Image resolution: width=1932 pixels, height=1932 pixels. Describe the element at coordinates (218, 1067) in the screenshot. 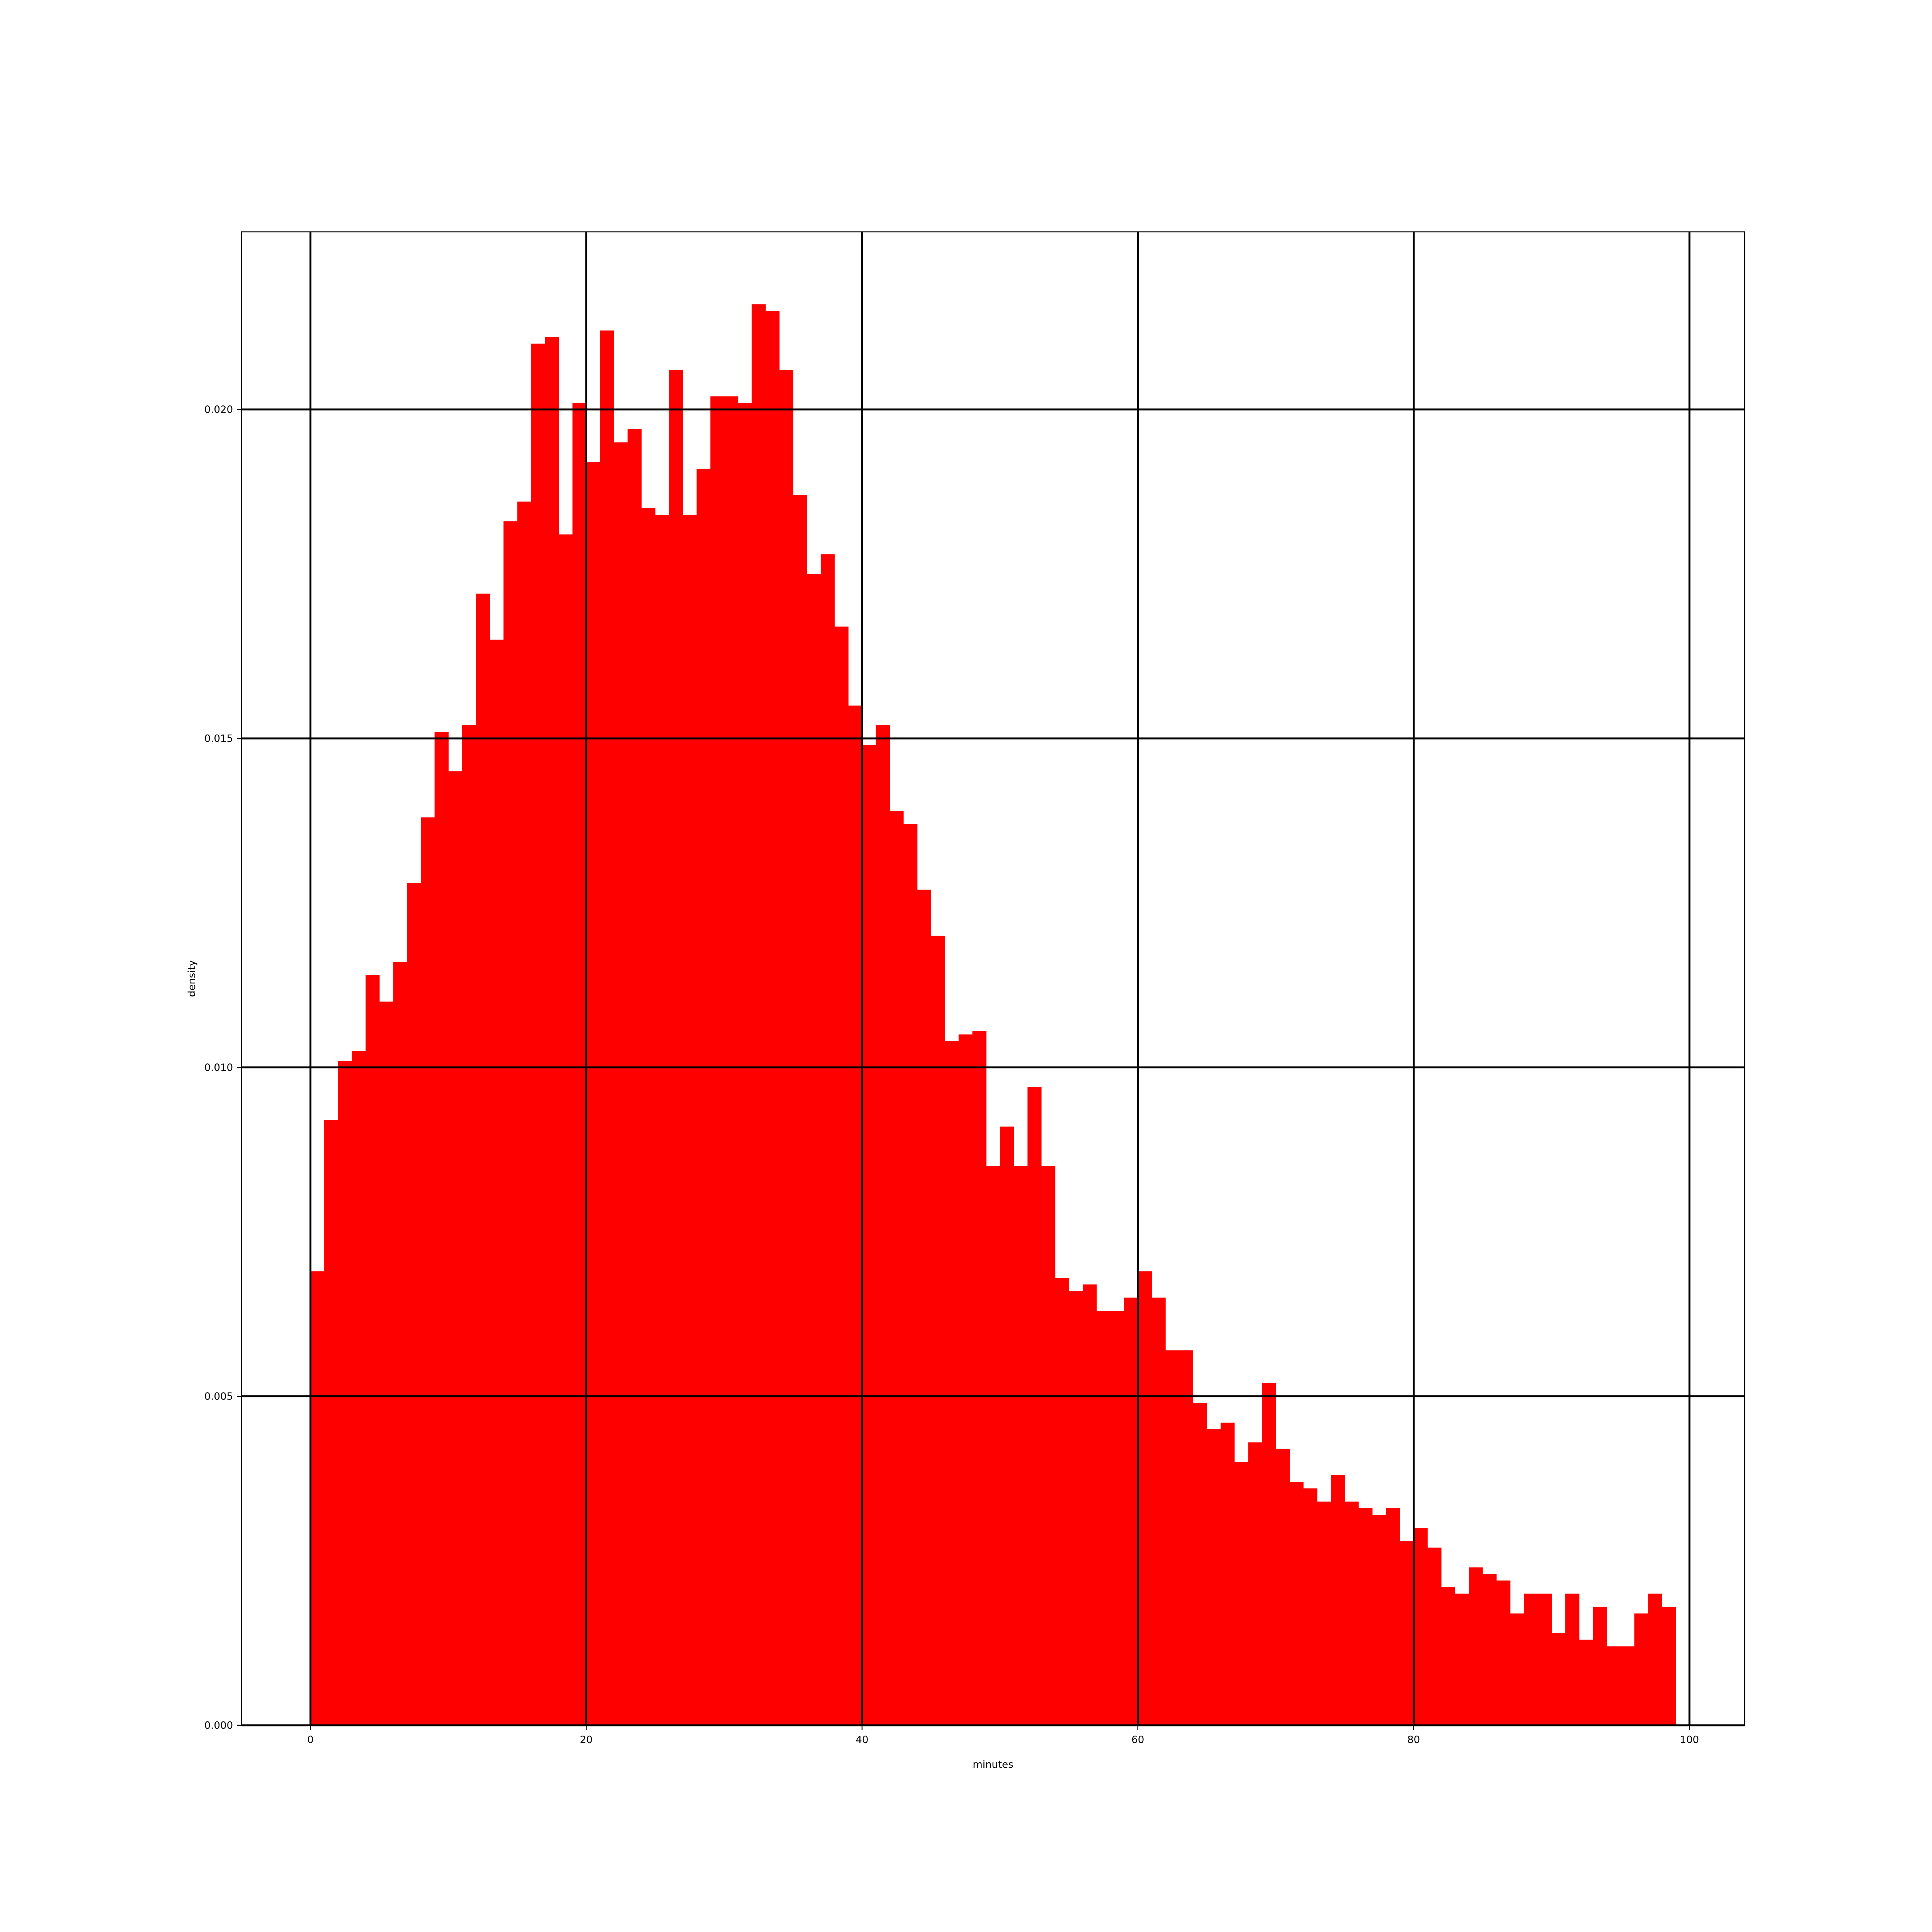

I see `y-tick-label: 0.010` at that location.